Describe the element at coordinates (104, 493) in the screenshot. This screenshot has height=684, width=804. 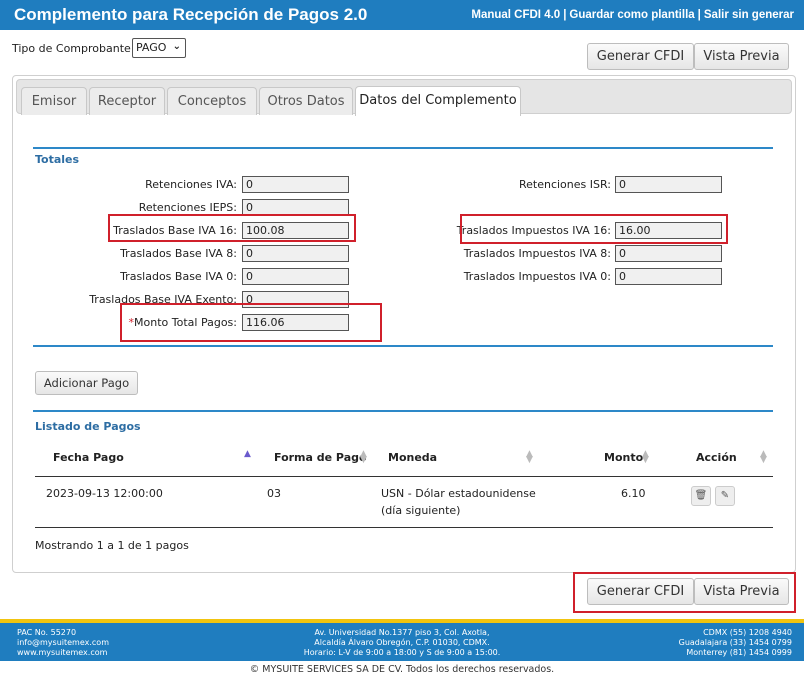
I see `cell-fecha: 2023-09-13 12:00:00` at that location.